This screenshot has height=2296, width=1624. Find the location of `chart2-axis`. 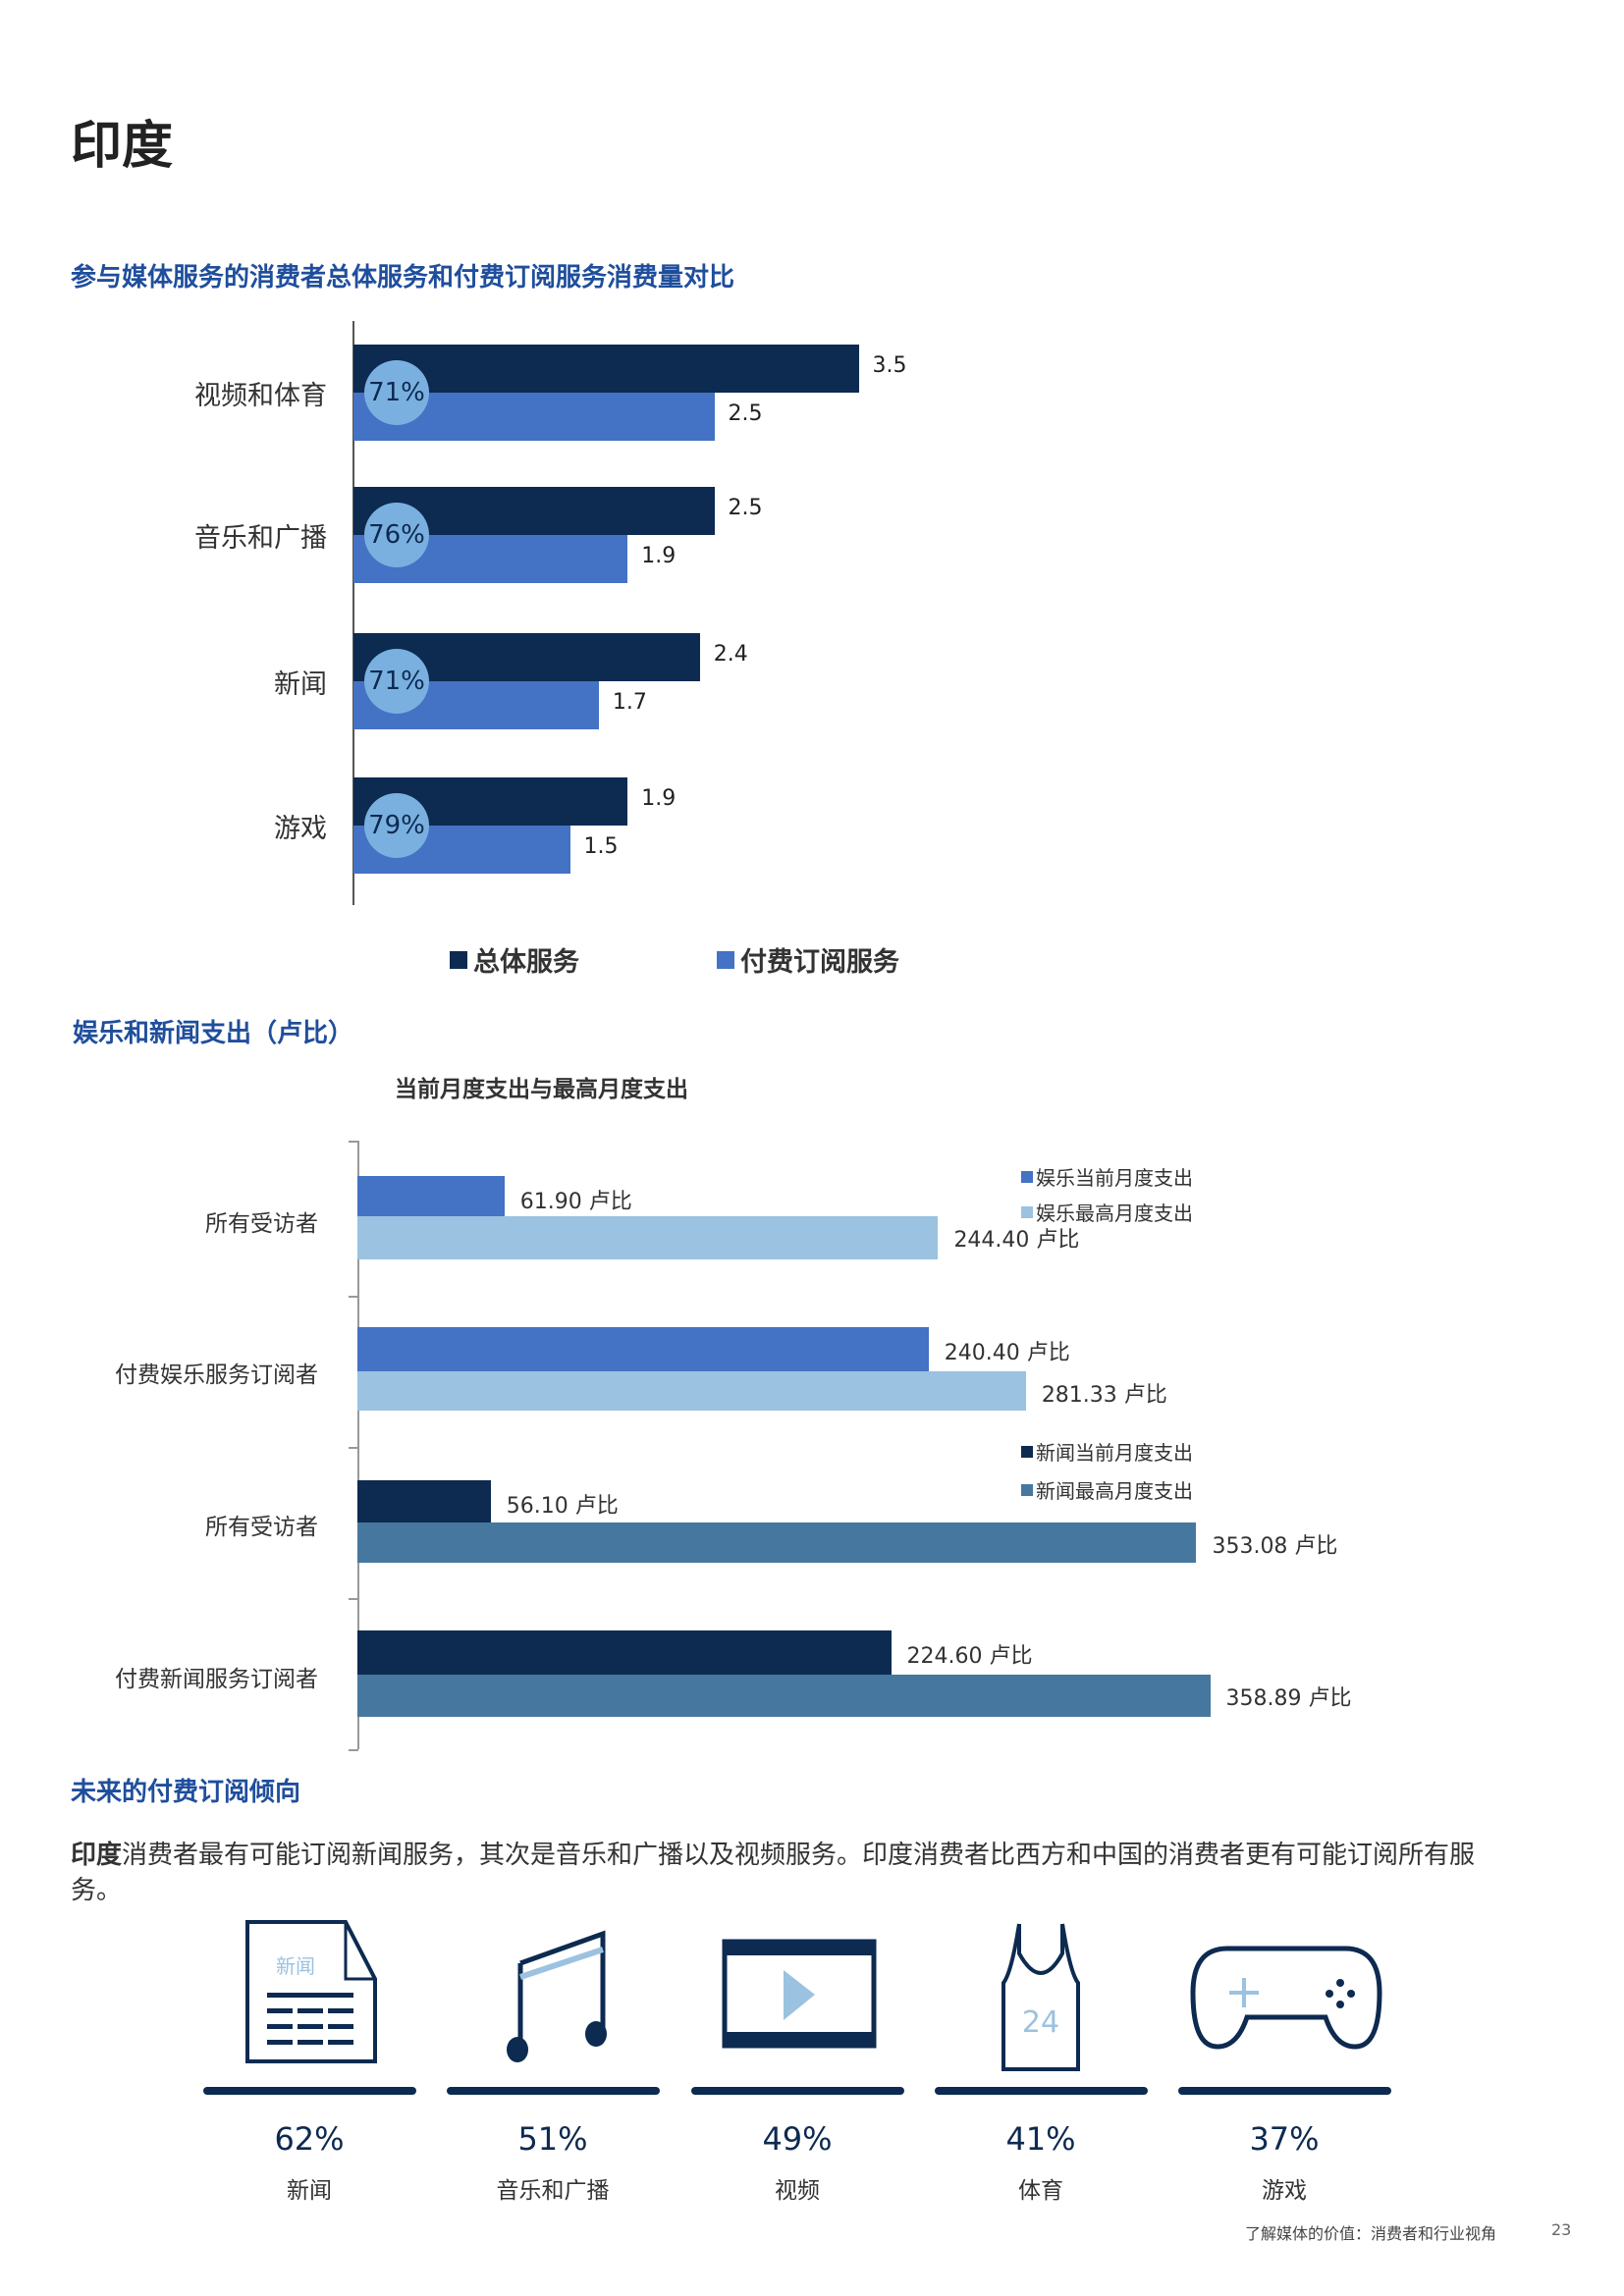

chart2-axis is located at coordinates (358, 1445).